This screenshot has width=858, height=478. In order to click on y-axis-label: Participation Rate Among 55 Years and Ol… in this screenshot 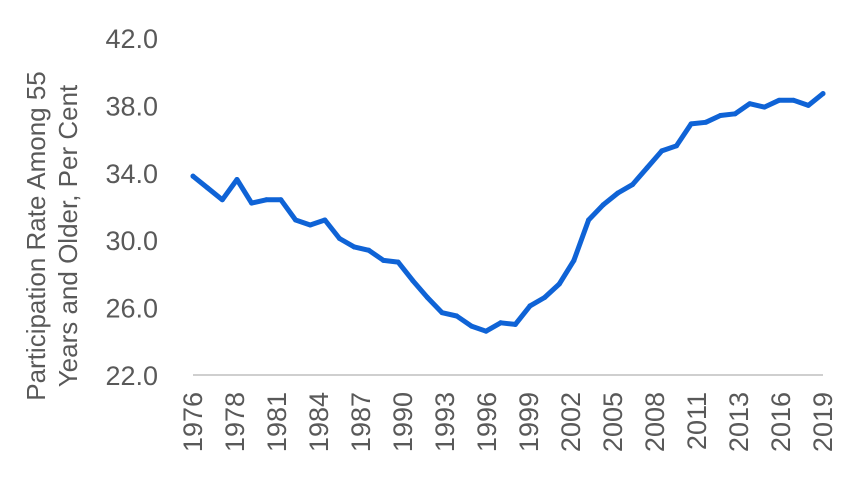, I will do `click(52, 236)`.